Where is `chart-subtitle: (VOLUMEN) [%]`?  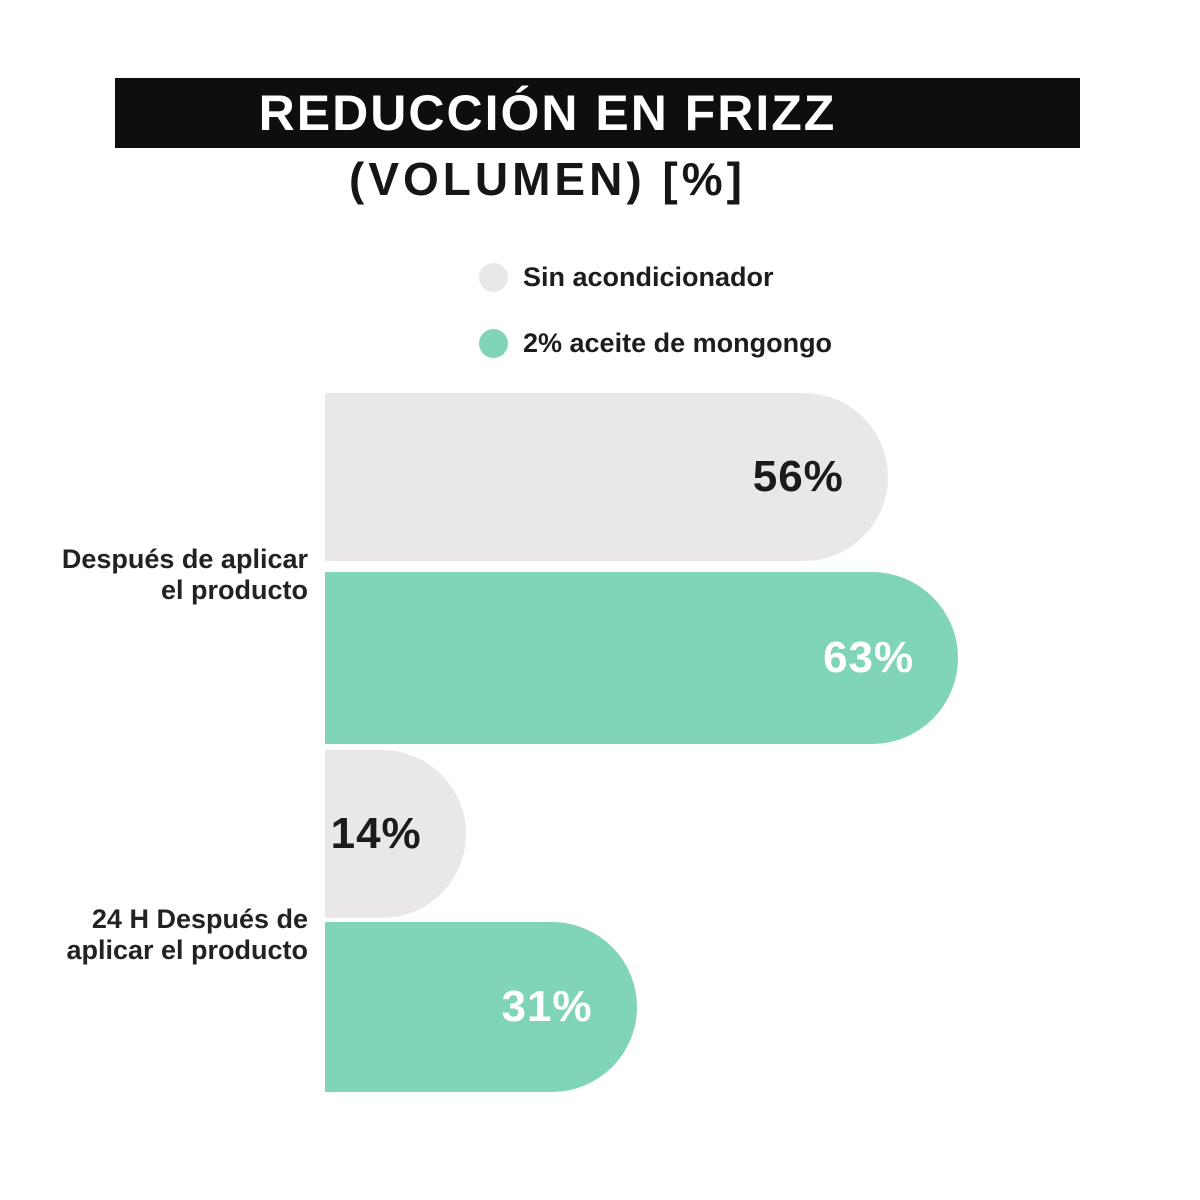 chart-subtitle: (VOLUMEN) [%] is located at coordinates (547, 179).